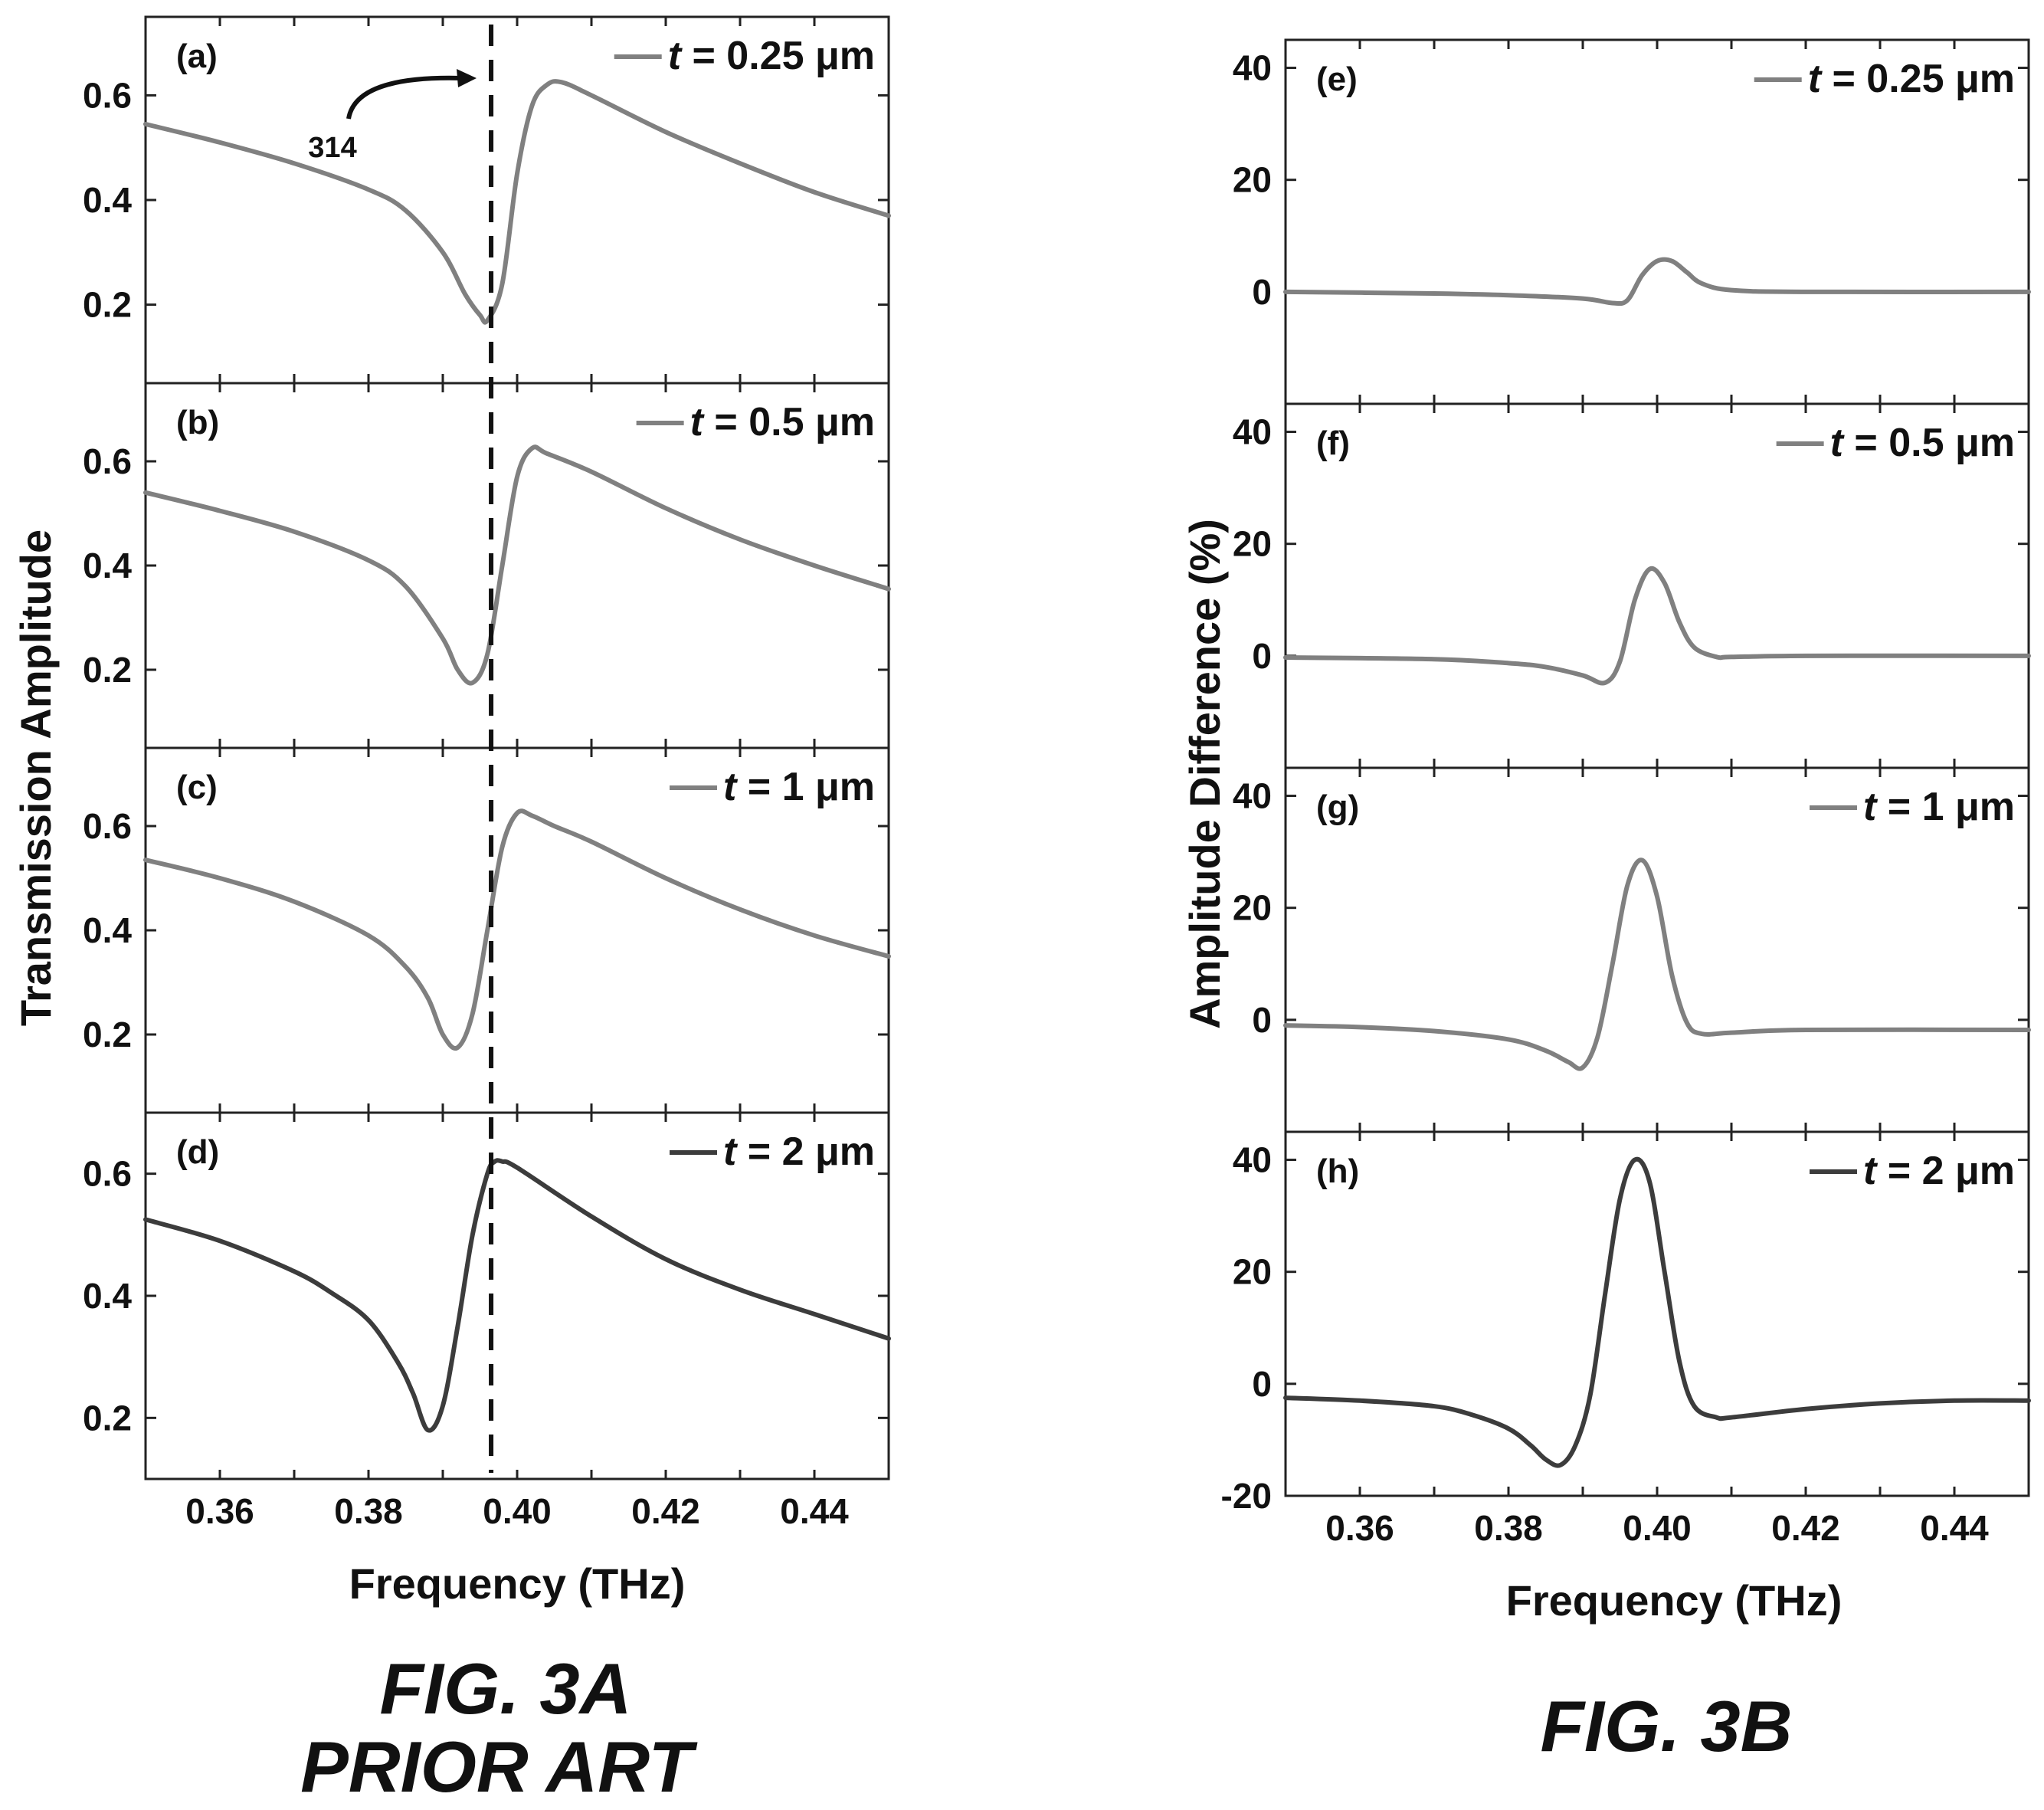  Describe the element at coordinates (1666, 1726) in the screenshot. I see `figure-b-caption: FIG. 3B` at that location.